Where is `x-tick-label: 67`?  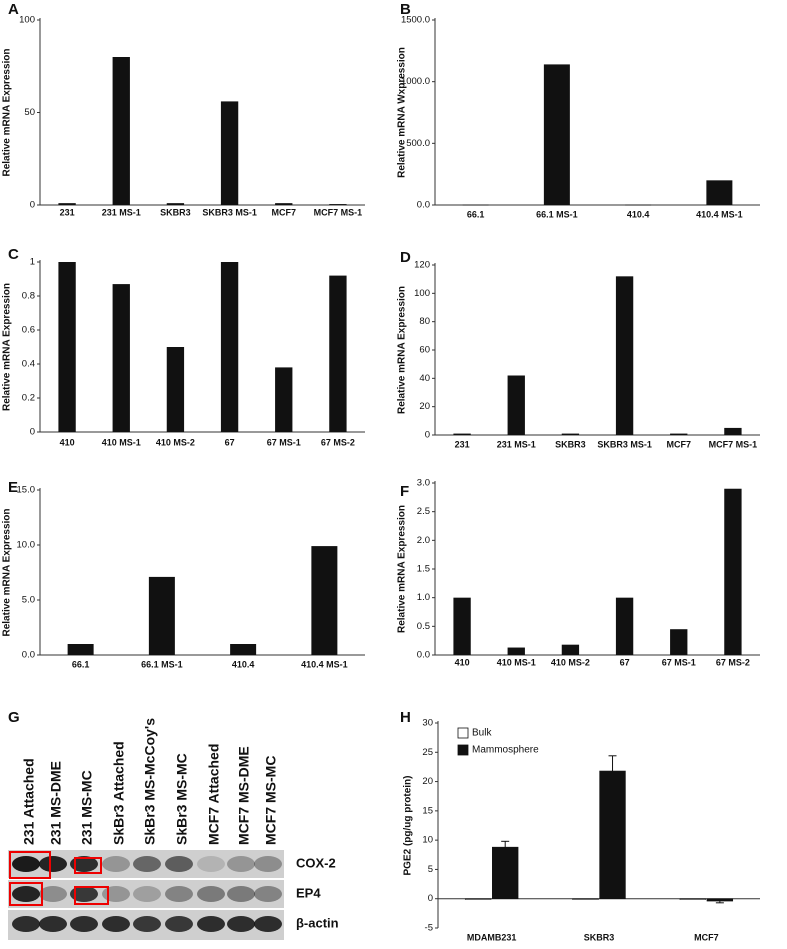
x-tick-label: 67 is located at coordinates (230, 442).